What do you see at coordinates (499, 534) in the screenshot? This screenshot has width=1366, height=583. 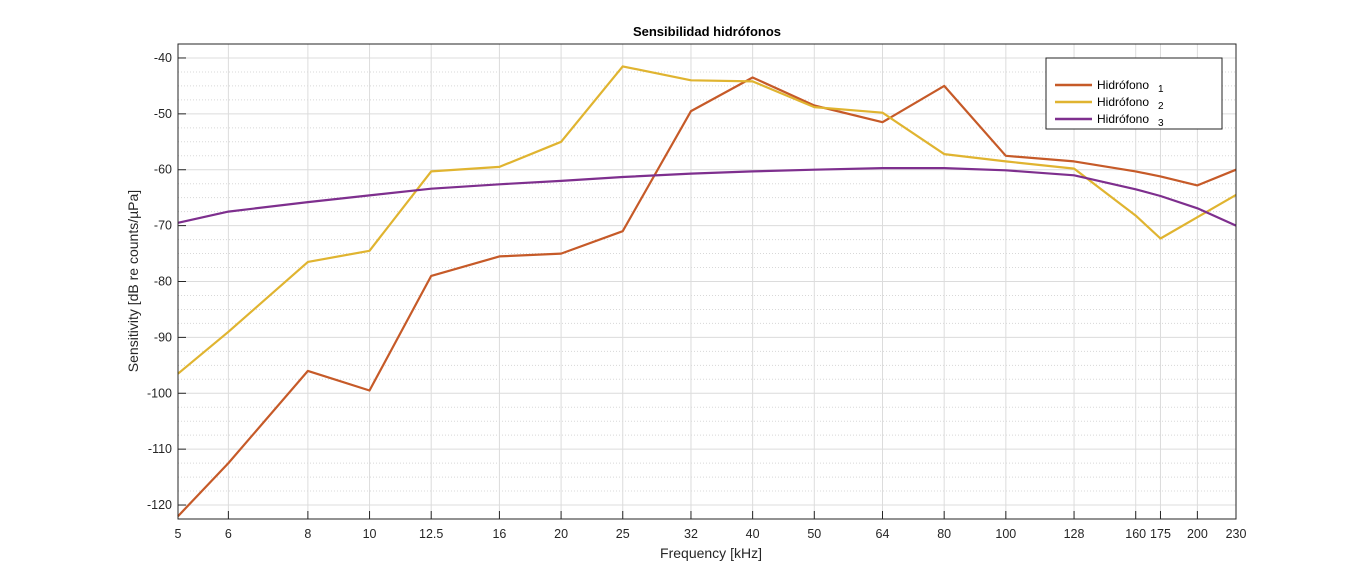 I see `x-tick-label: 16` at bounding box center [499, 534].